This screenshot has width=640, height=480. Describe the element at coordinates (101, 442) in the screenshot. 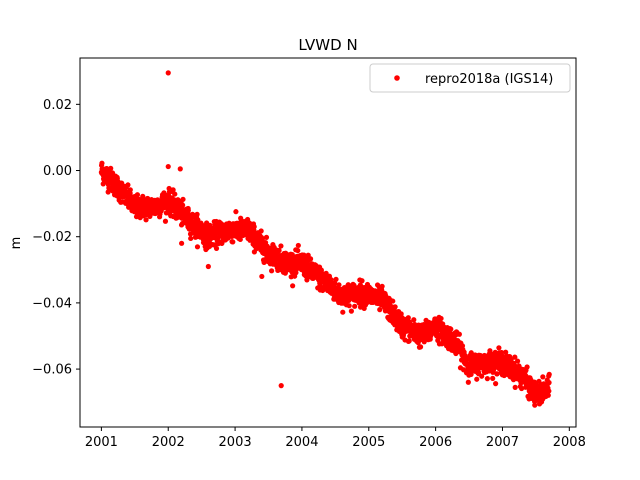

I see `x-tick-label: 2001` at that location.